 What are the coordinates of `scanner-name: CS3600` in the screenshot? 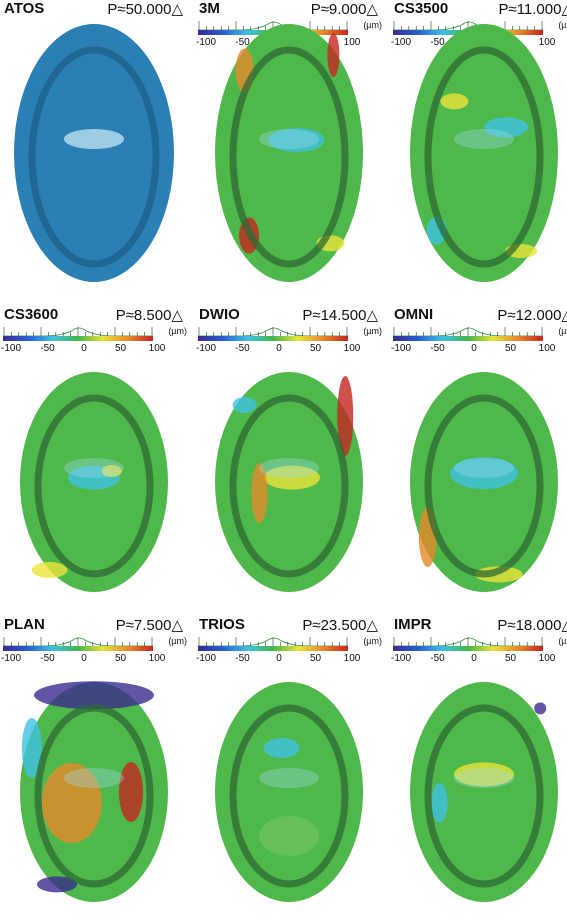 It's located at (31, 314).